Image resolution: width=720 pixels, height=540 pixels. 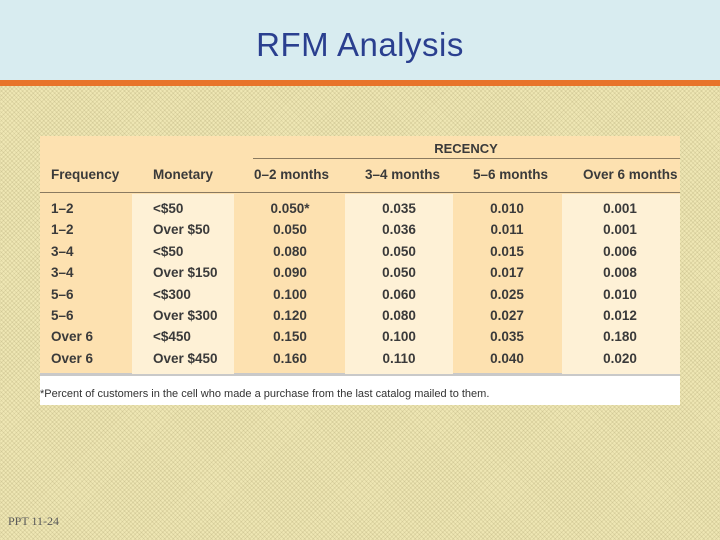 What do you see at coordinates (403, 174) in the screenshot?
I see `column-header-3-4-months: 3–4 months` at bounding box center [403, 174].